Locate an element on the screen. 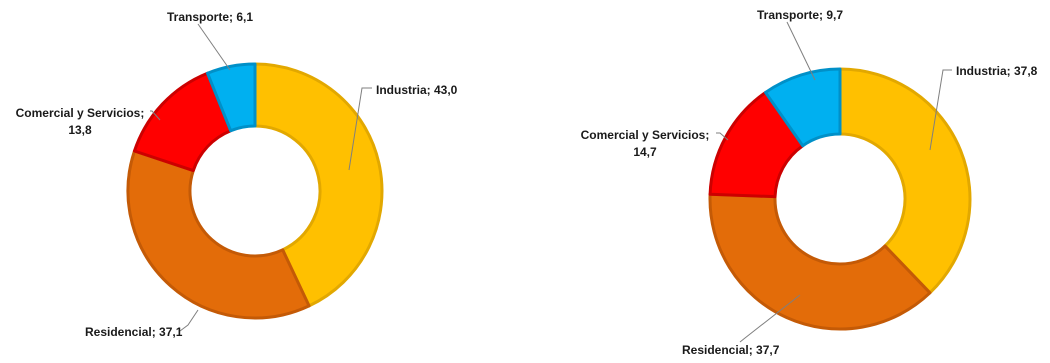 This screenshot has height=363, width=1050. data-label-industria: Industria; 43,0 is located at coordinates (417, 90).